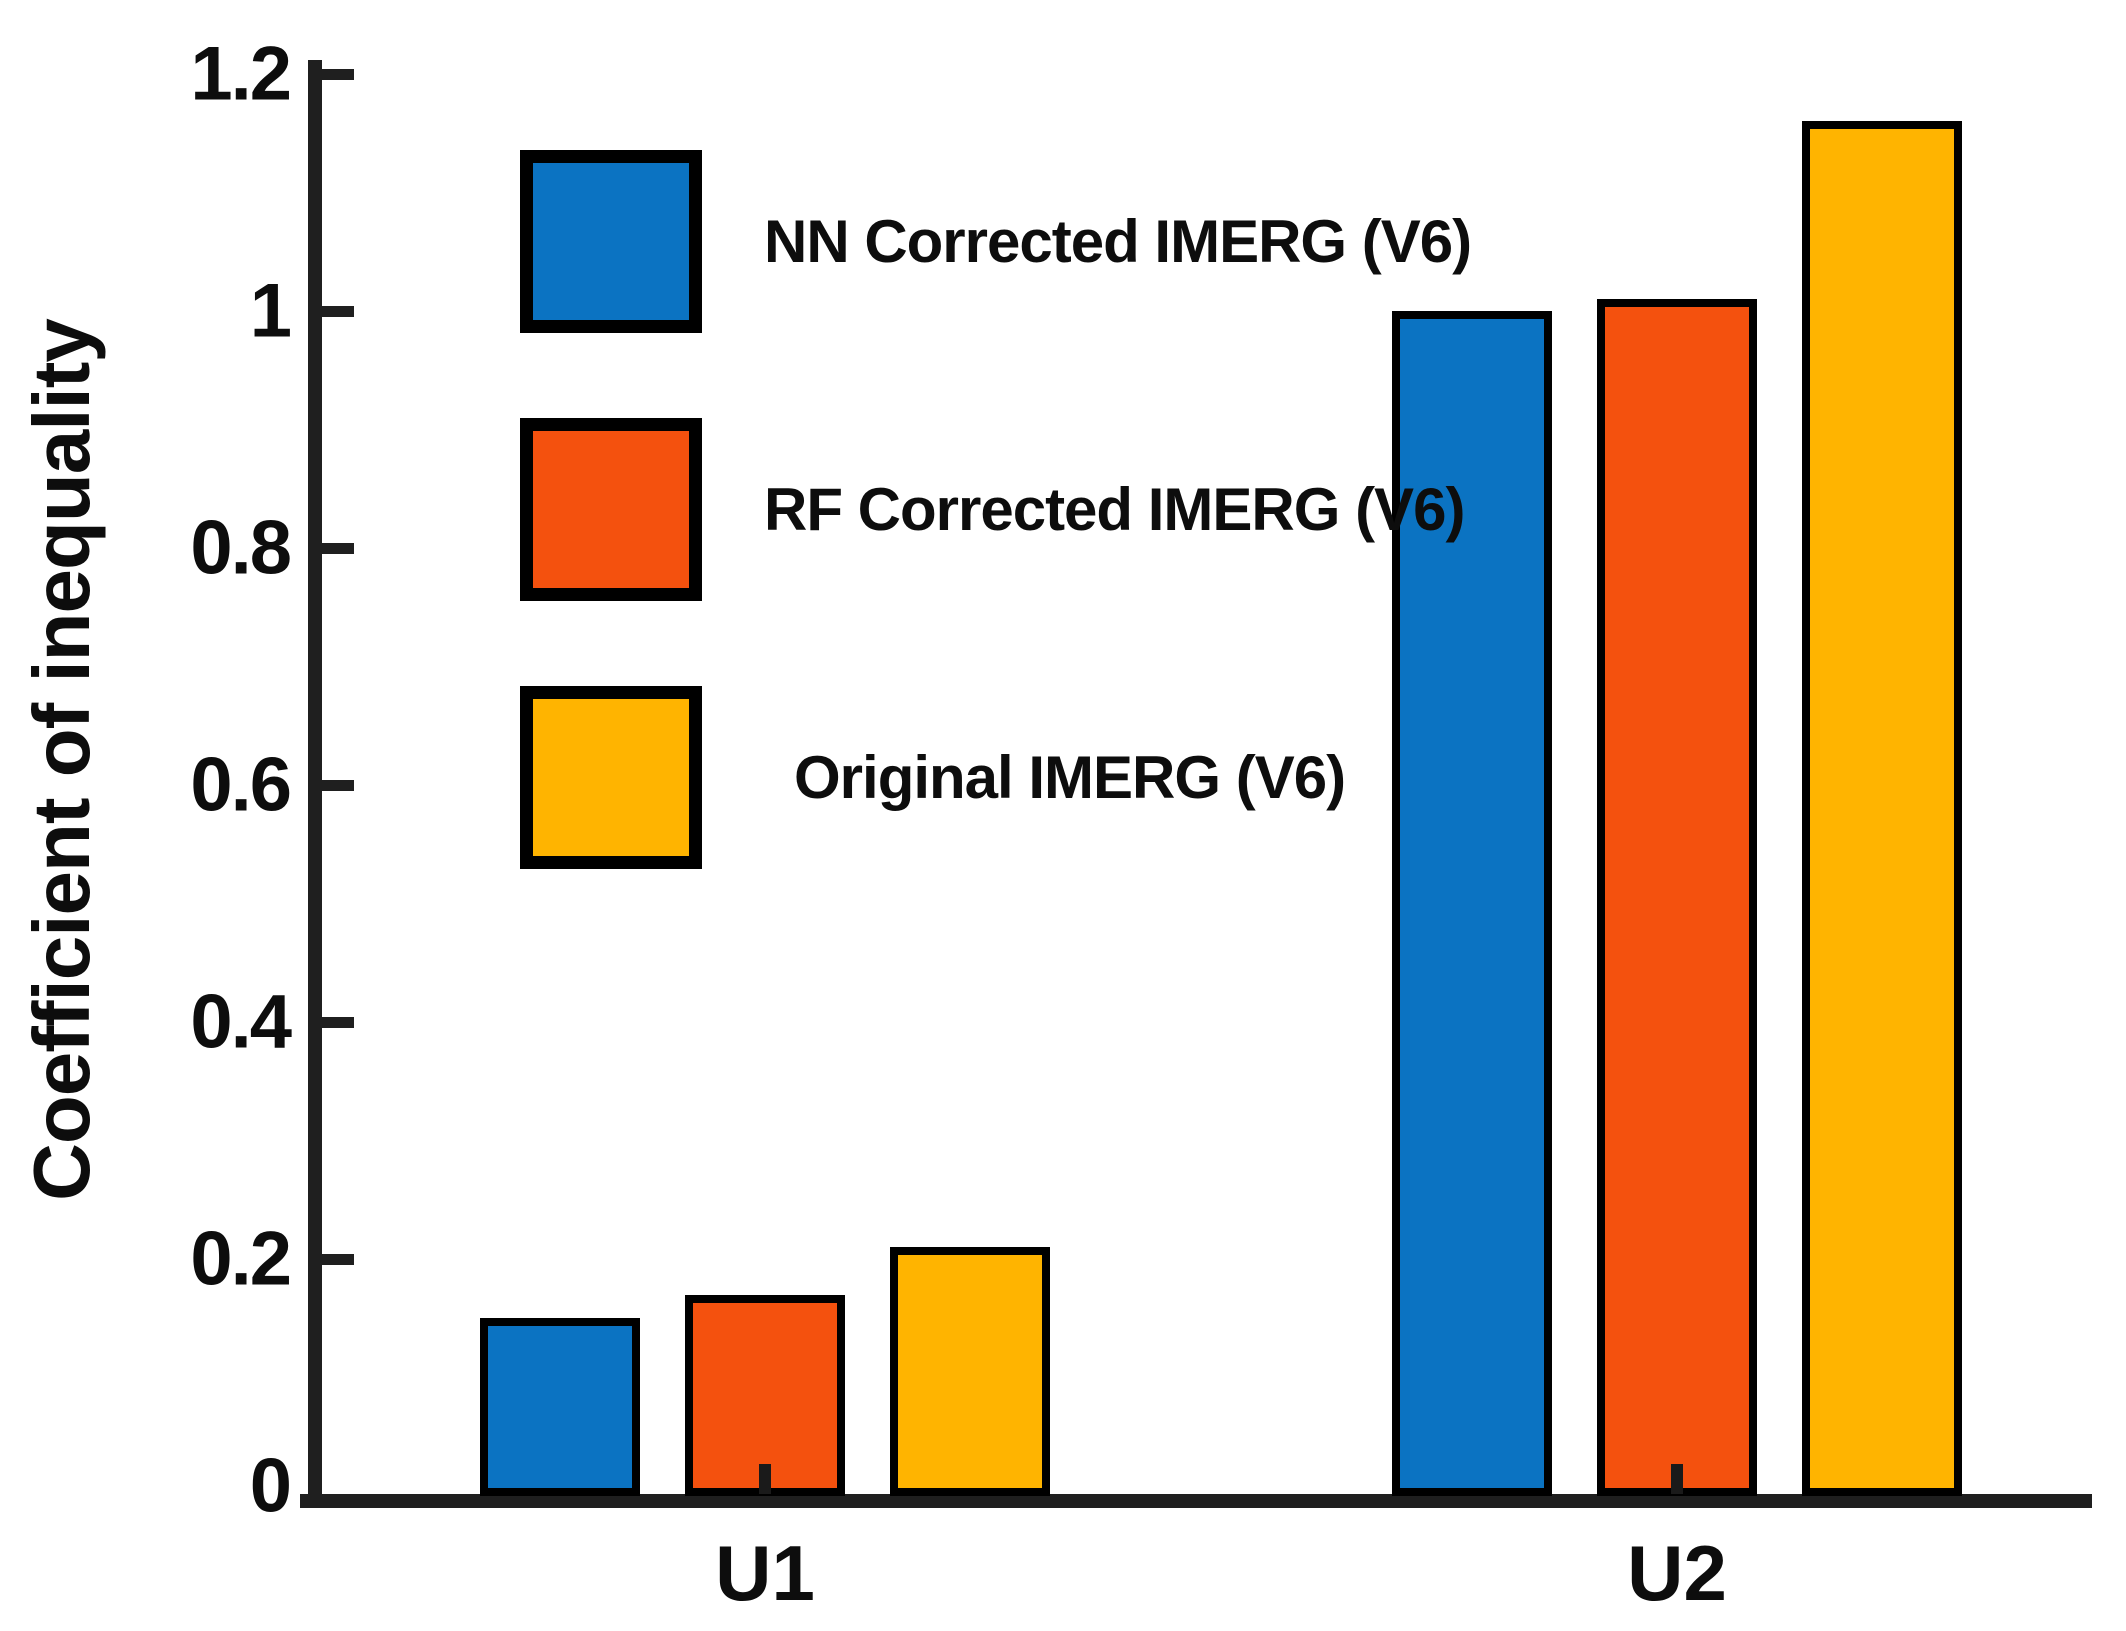 Image resolution: width=2126 pixels, height=1631 pixels. I want to click on x-axis-line, so click(1196, 1501).